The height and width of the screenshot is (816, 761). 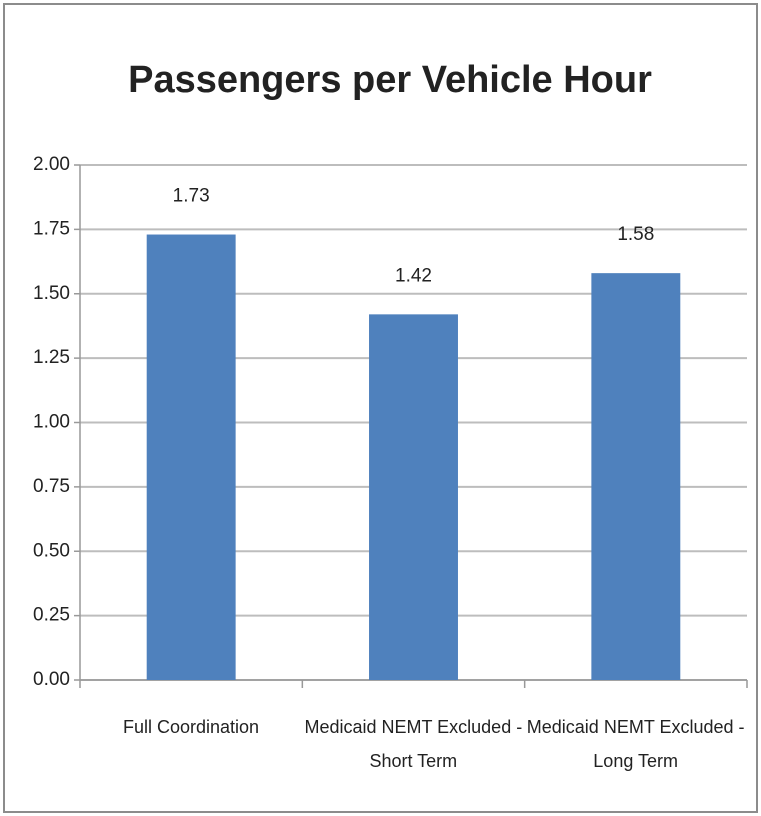 What do you see at coordinates (51, 228) in the screenshot?
I see `y-tick-label: 1.75` at bounding box center [51, 228].